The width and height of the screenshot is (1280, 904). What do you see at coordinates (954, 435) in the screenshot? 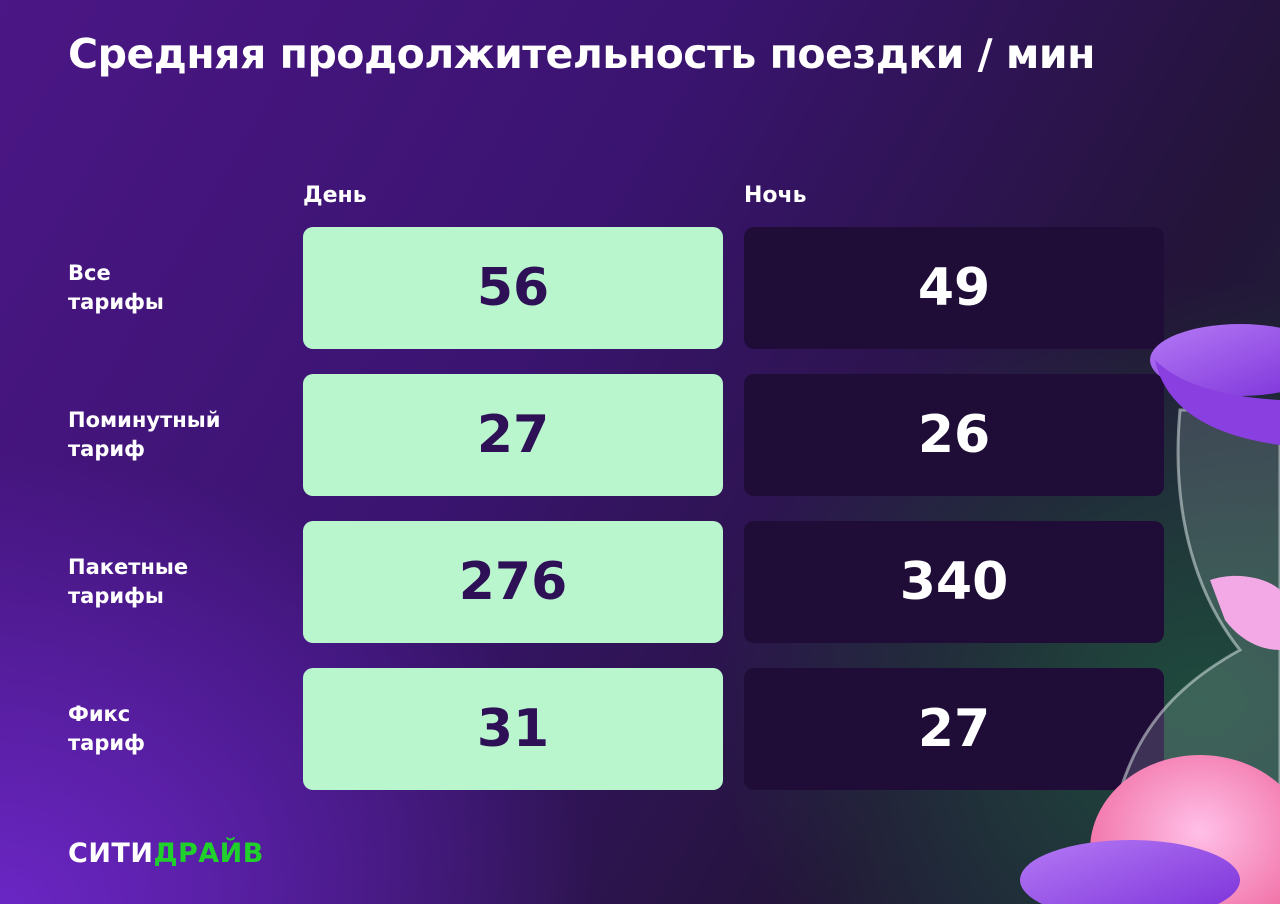
I see `night-value-cell: 26` at bounding box center [954, 435].